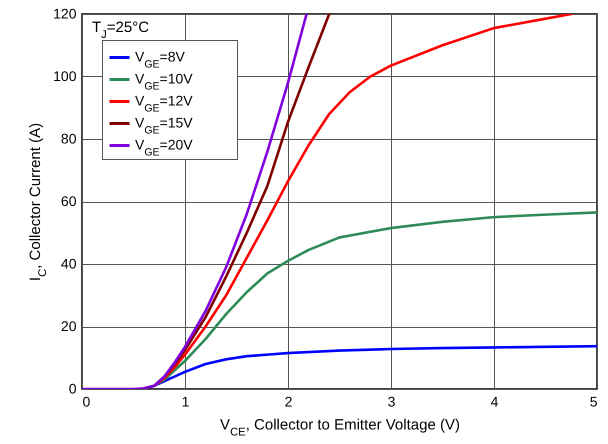 The image size is (608, 444). What do you see at coordinates (68, 264) in the screenshot?
I see `y-tick-label: 40` at bounding box center [68, 264].